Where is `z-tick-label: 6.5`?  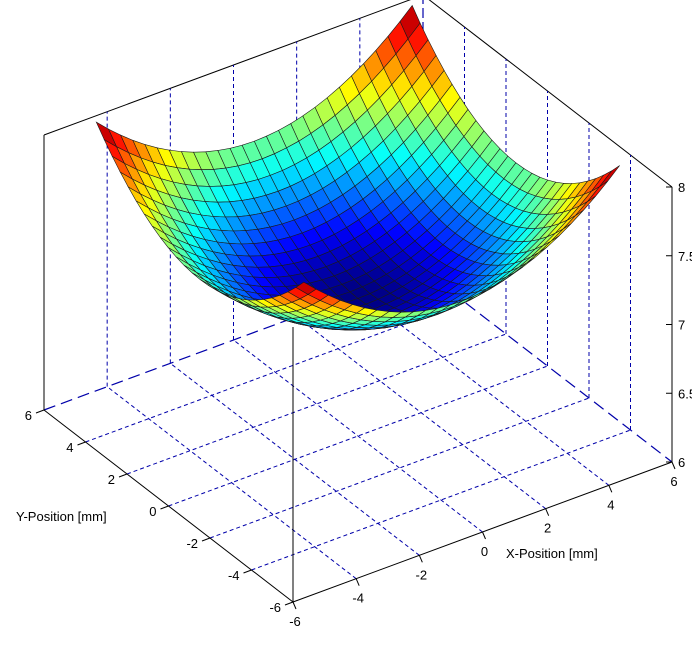
z-tick-label: 6.5 is located at coordinates (685, 393).